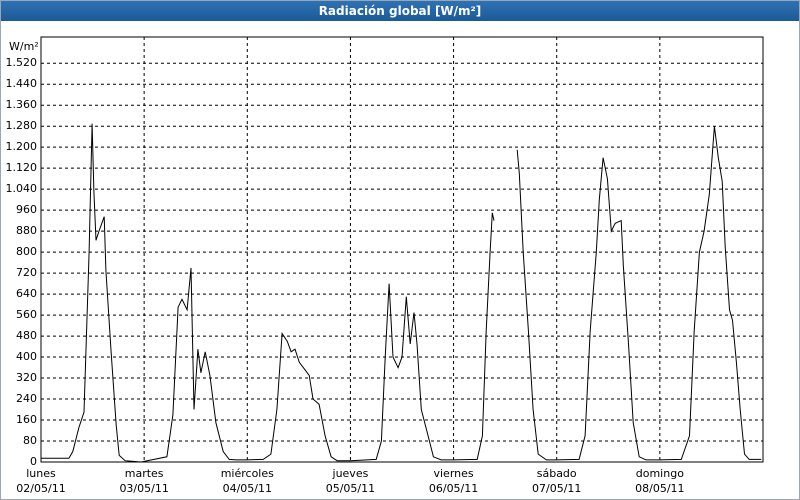 Image resolution: width=800 pixels, height=500 pixels. What do you see at coordinates (26, 209) in the screenshot?
I see `y-tick-label: 960` at bounding box center [26, 209].